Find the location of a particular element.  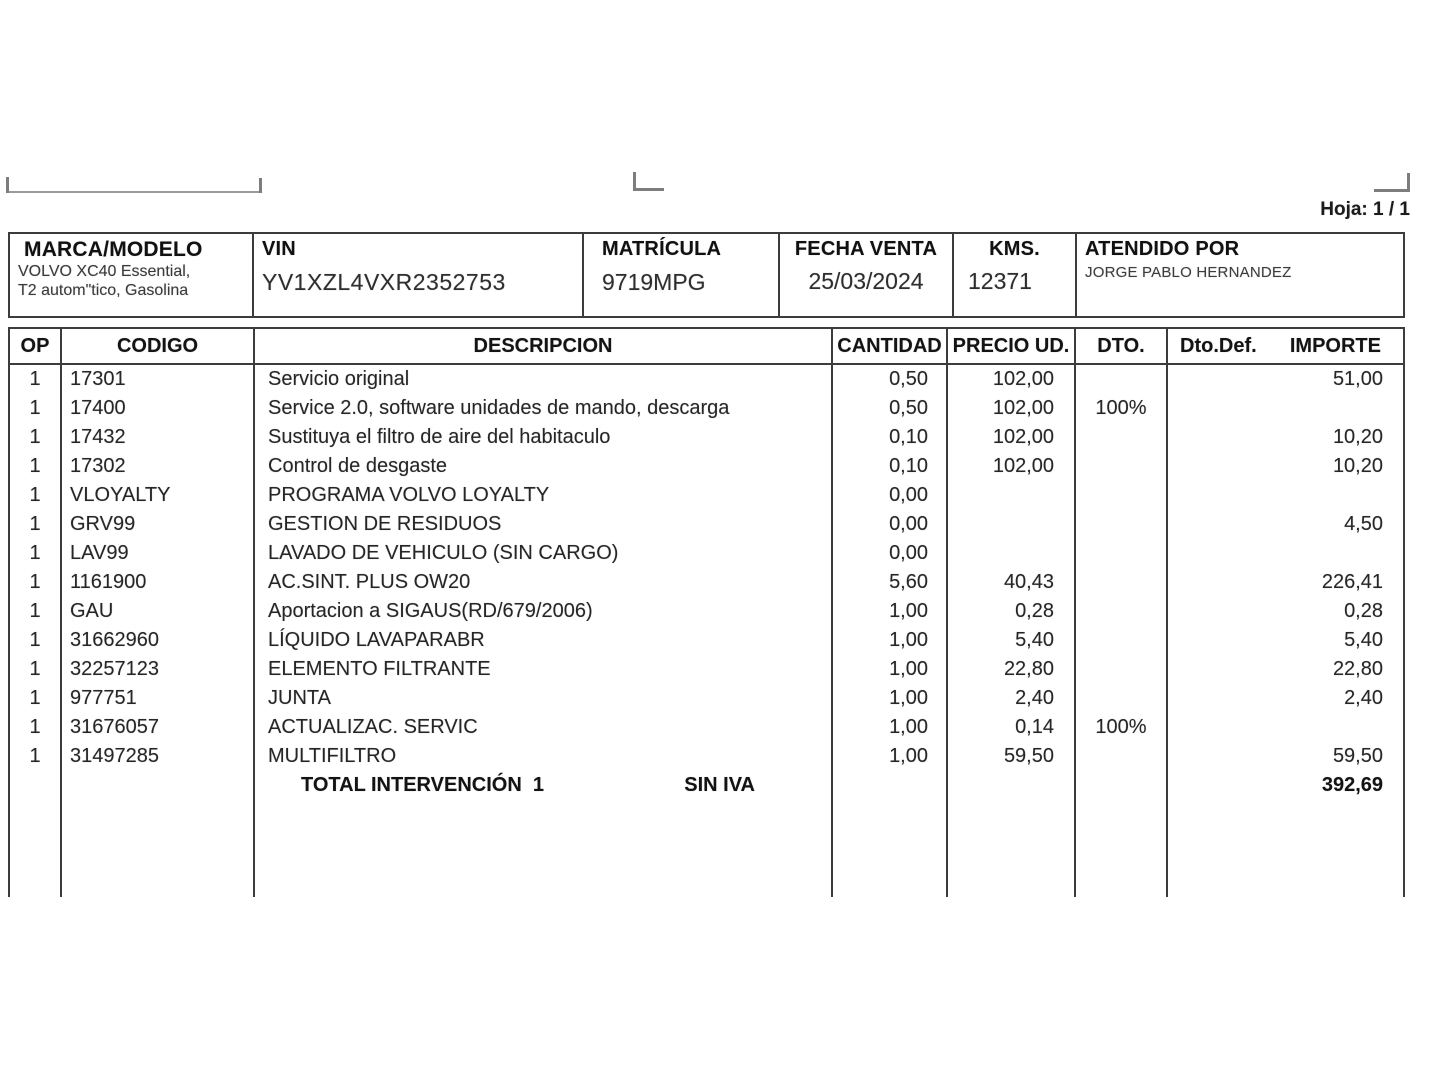

row-cell-precio: 0,14 is located at coordinates (1012, 727).